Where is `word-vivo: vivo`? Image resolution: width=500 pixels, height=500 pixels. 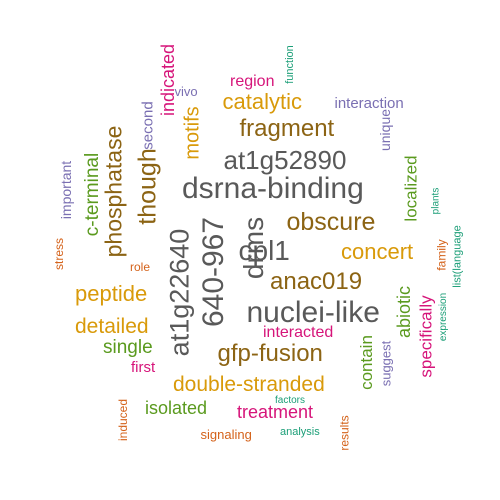 word-vivo: vivo is located at coordinates (186, 91).